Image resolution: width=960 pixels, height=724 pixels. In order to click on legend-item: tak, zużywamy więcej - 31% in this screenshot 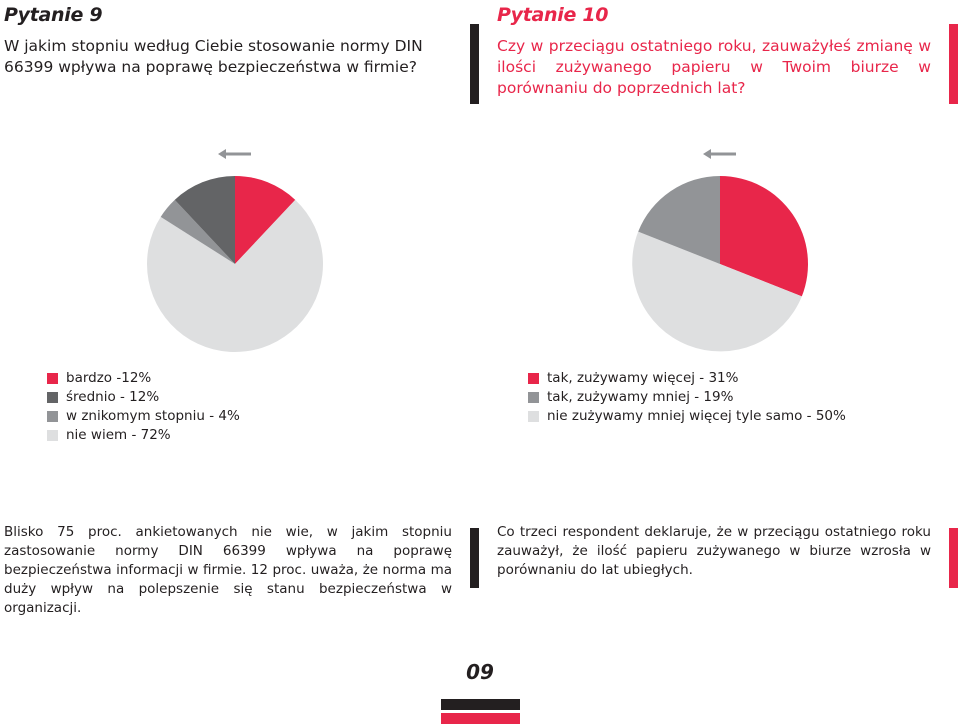, I will do `click(687, 378)`.